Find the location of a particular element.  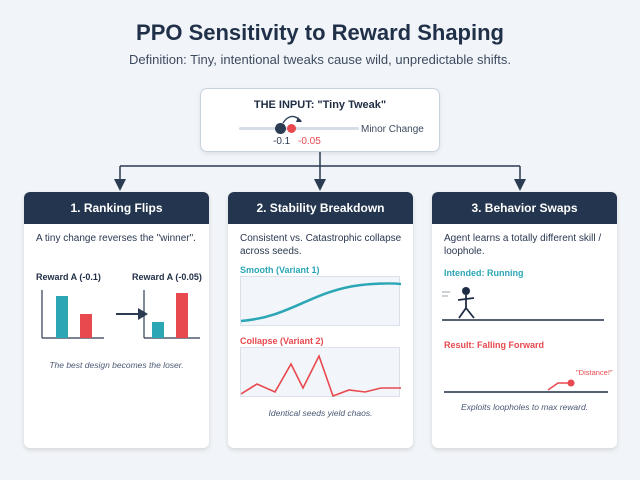

right-chart-label: Reward A (-0.05) is located at coordinates (167, 277).